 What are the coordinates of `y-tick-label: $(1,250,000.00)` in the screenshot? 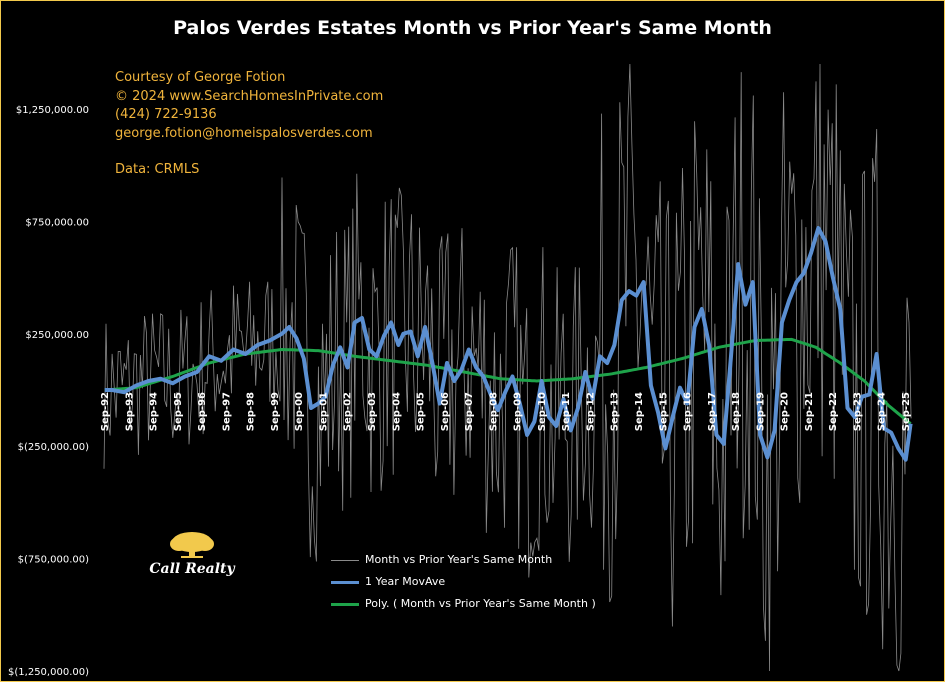 It's located at (48, 672).